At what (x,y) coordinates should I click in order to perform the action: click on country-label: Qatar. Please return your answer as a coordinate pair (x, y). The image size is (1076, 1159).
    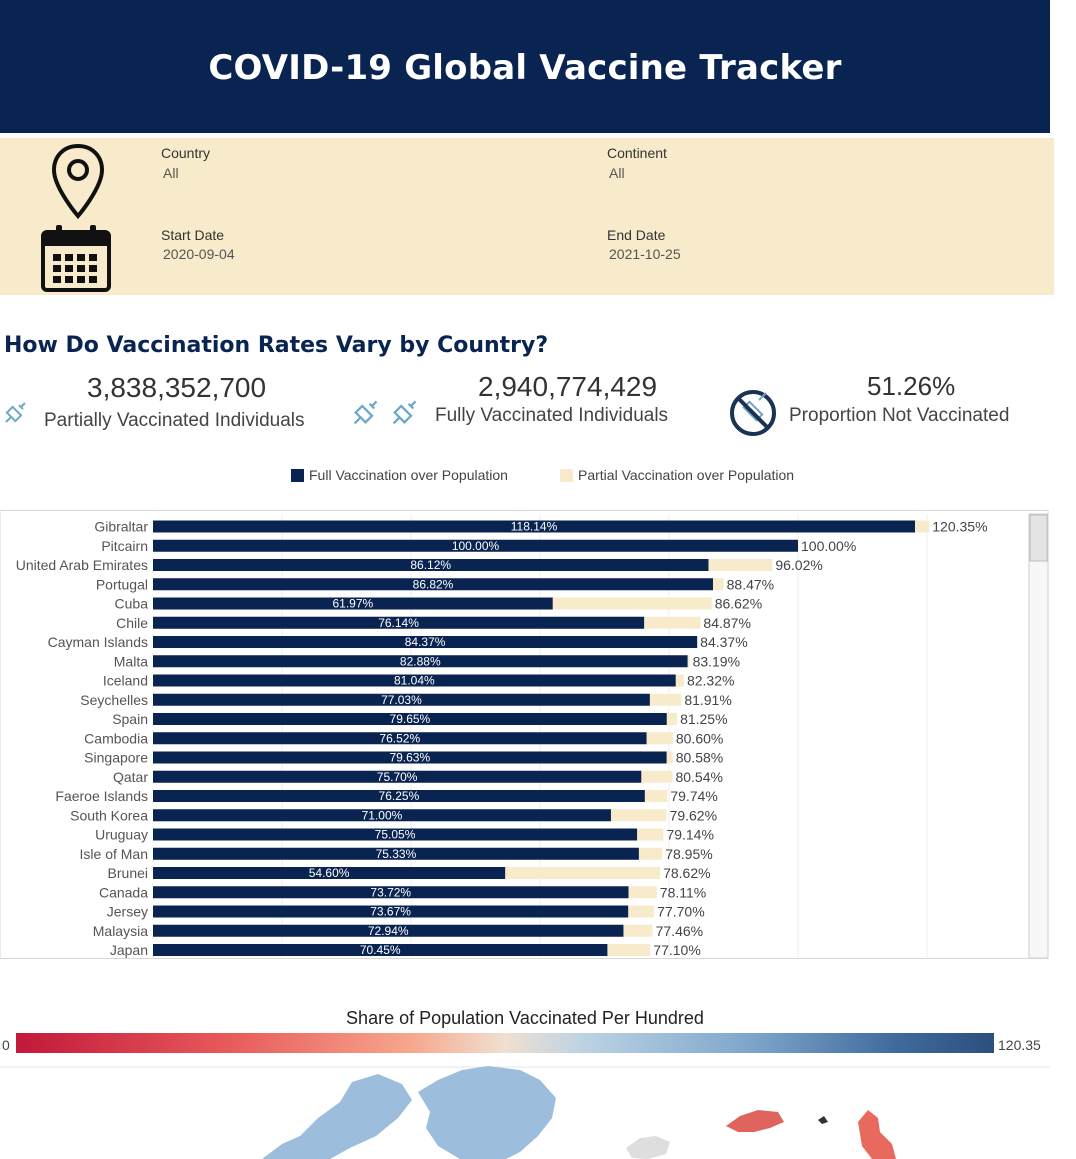
    Looking at the image, I should click on (130, 777).